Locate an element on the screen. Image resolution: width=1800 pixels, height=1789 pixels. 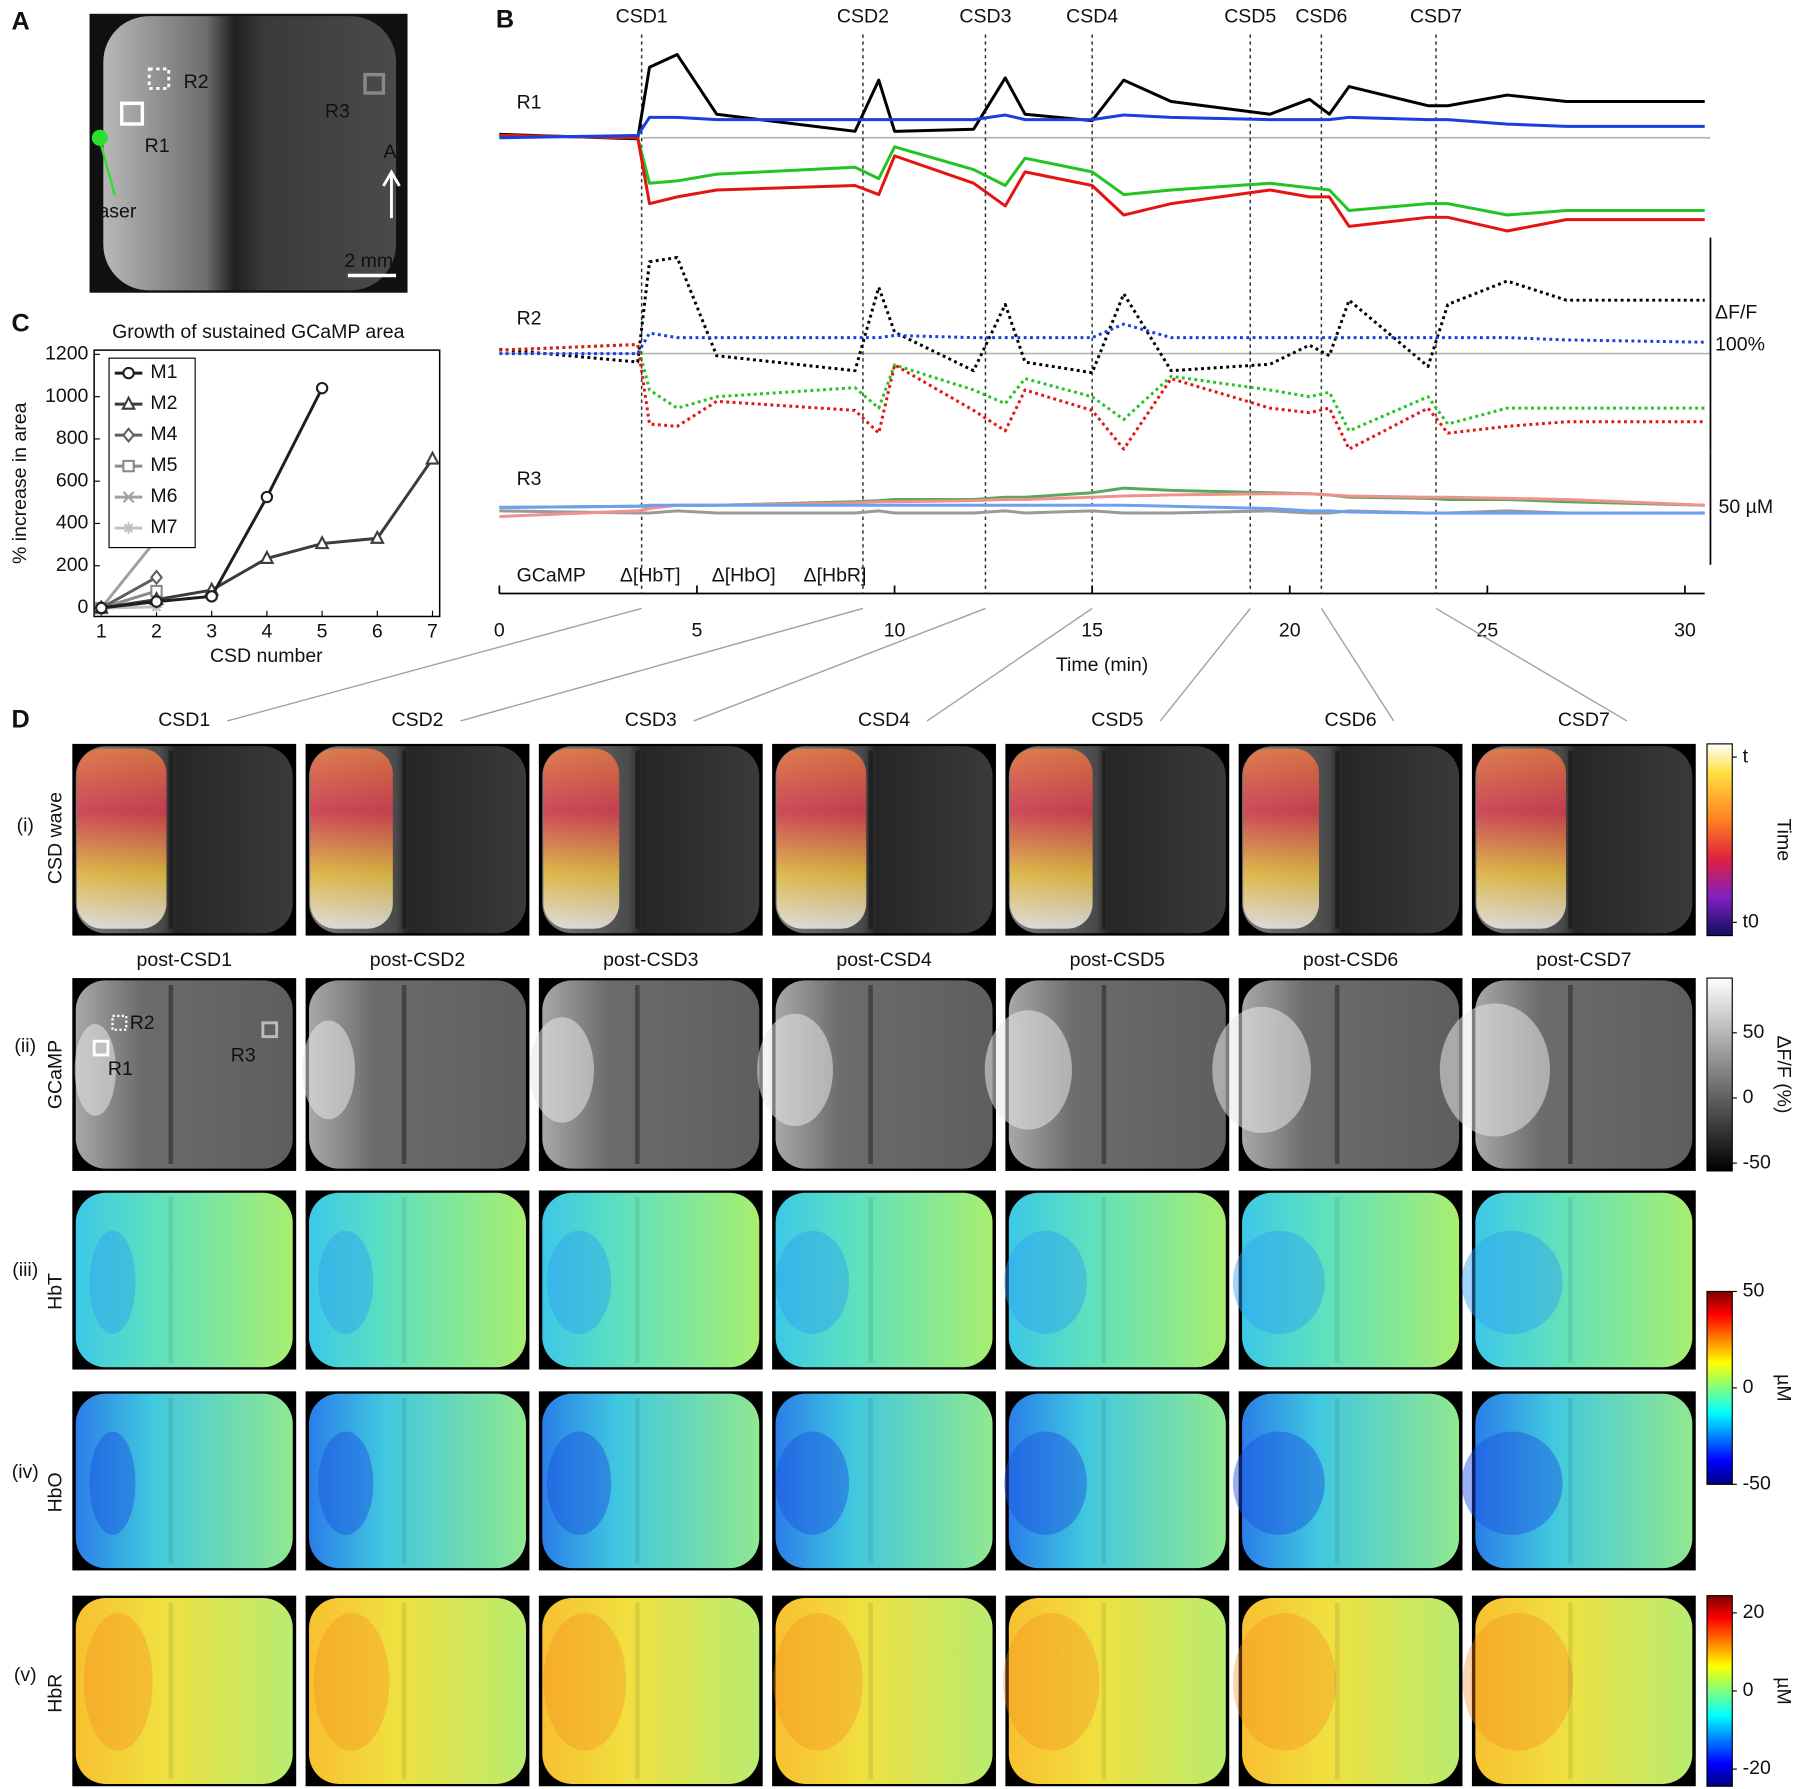
column-label: post-CSD1 is located at coordinates (184, 960).